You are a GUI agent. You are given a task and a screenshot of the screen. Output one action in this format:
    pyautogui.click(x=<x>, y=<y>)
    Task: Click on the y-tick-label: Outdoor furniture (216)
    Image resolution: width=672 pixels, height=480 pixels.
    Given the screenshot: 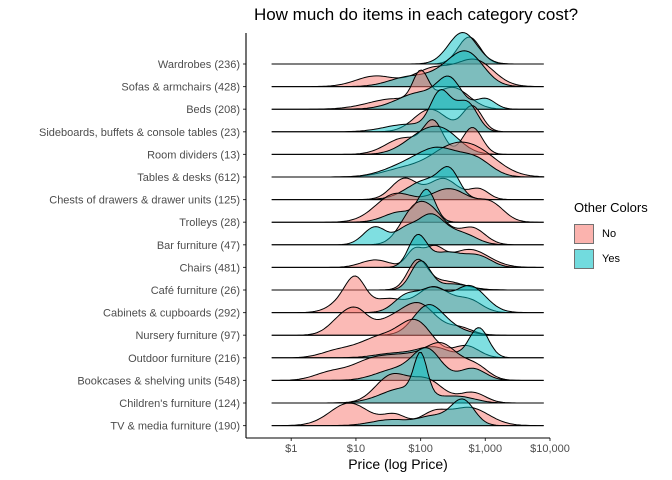 What is the action you would take?
    pyautogui.click(x=184, y=359)
    